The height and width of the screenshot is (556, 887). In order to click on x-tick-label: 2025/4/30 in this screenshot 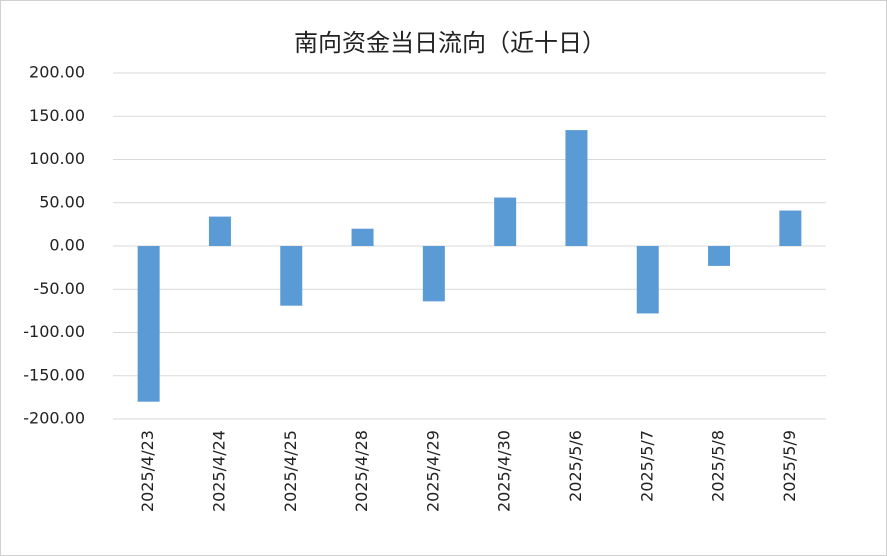, I will do `click(504, 471)`.